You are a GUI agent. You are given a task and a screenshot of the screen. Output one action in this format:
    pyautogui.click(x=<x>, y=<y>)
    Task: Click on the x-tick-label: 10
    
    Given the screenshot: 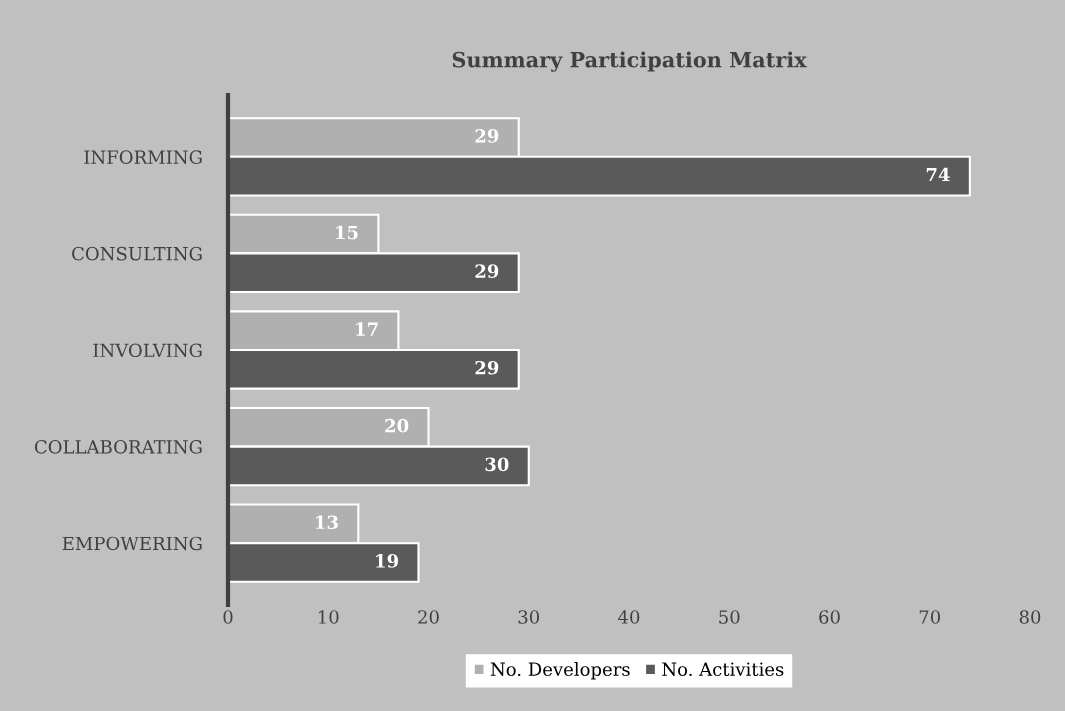 What is the action you would take?
    pyautogui.click(x=328, y=617)
    